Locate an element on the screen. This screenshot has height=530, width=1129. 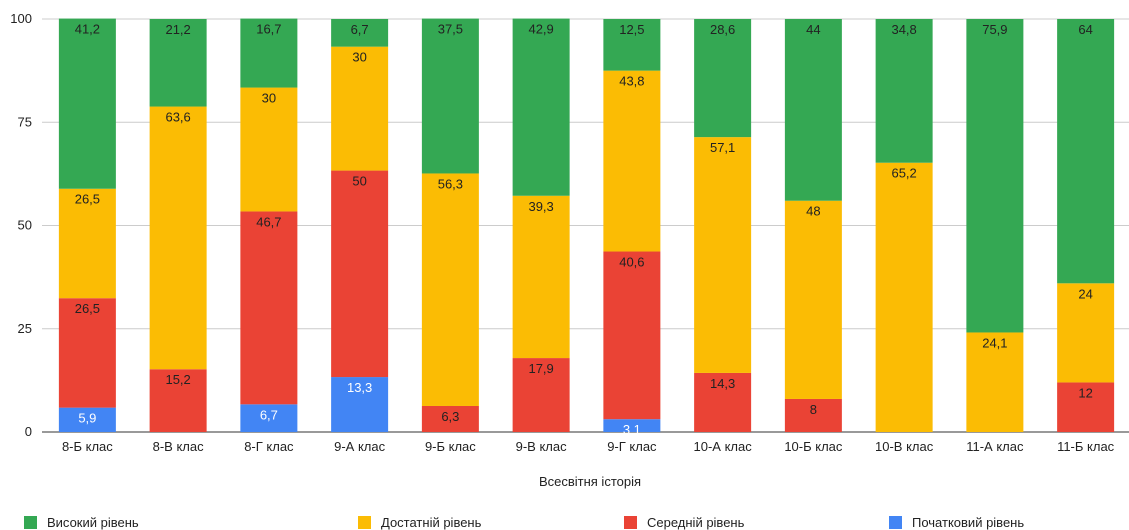
data-label: 37,5 is located at coordinates (450, 29).